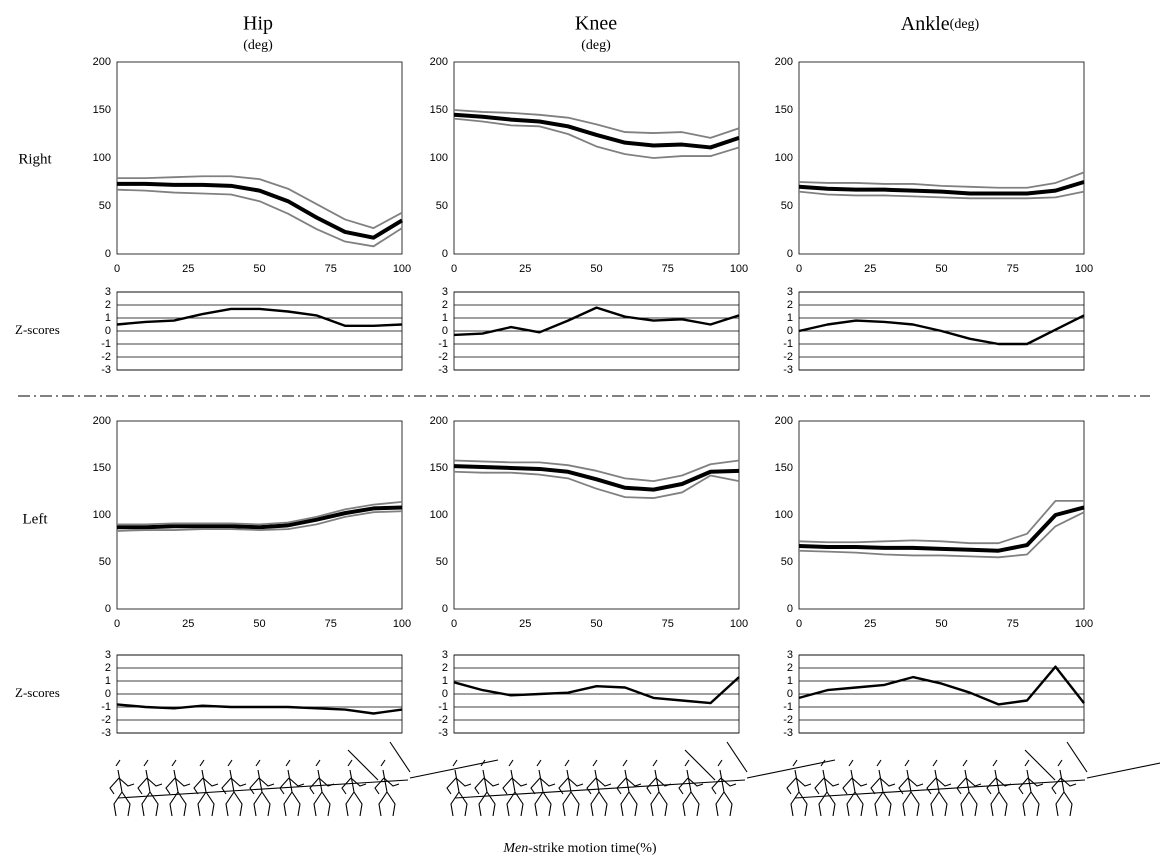 The image size is (1160, 861). What do you see at coordinates (596, 24) in the screenshot?
I see `column-title: Knee` at bounding box center [596, 24].